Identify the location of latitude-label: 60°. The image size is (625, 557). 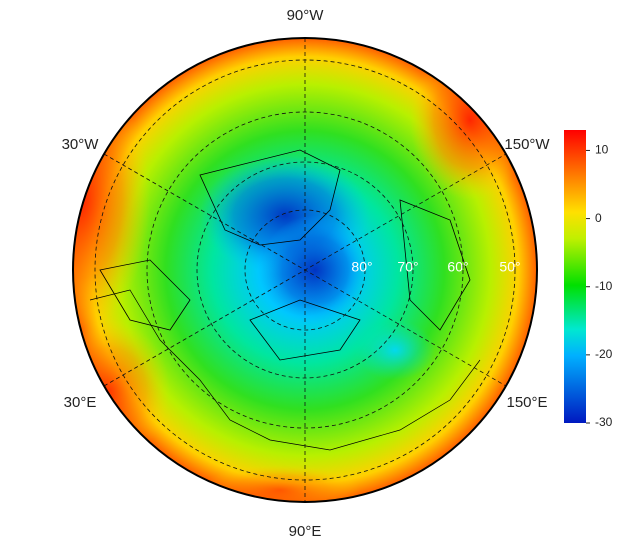
(457, 267).